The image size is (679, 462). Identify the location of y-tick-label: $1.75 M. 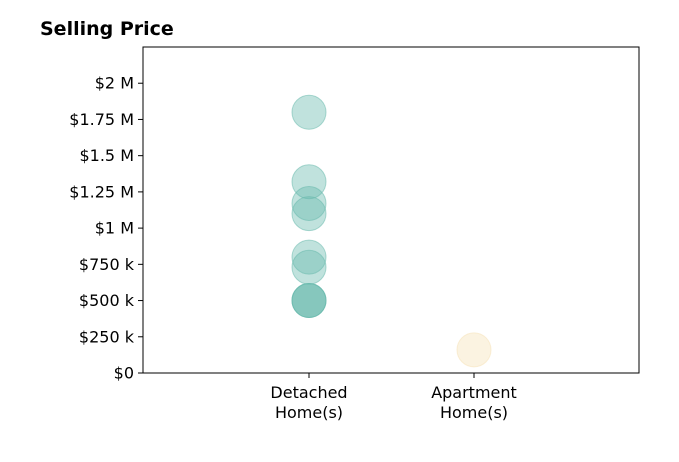
(101, 119).